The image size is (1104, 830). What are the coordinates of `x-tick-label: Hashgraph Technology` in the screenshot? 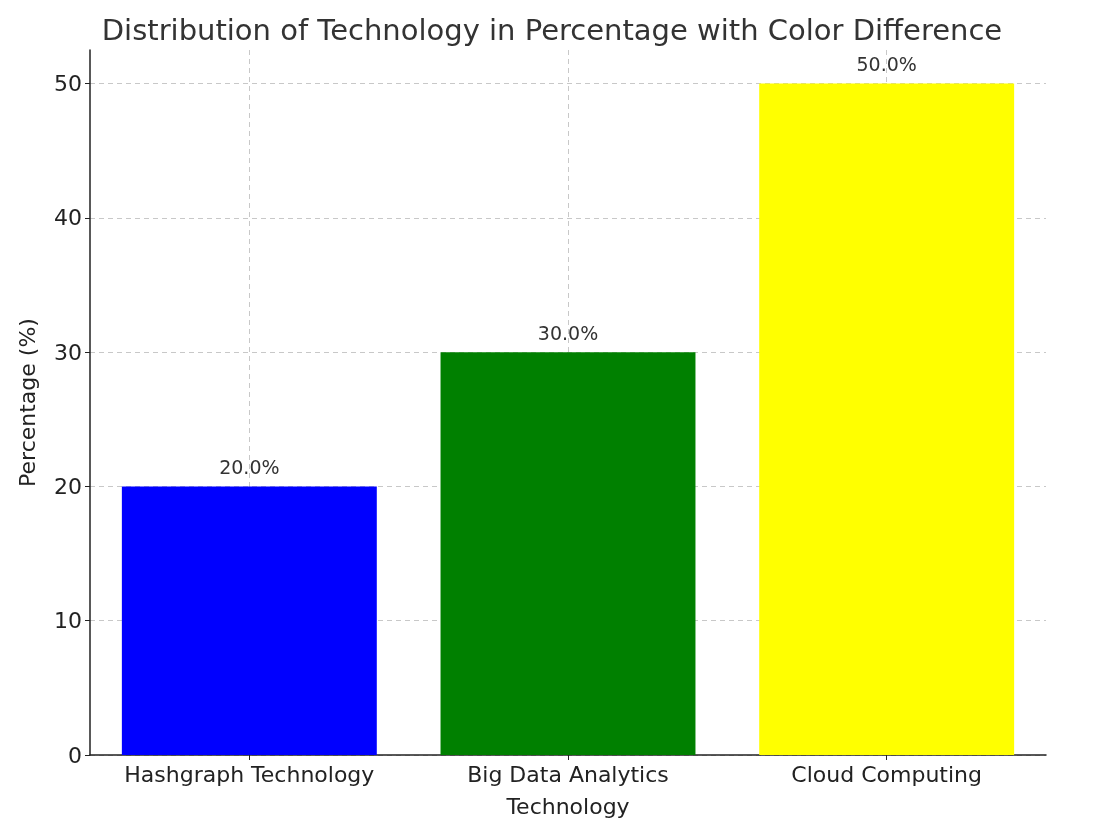 It's located at (249, 774).